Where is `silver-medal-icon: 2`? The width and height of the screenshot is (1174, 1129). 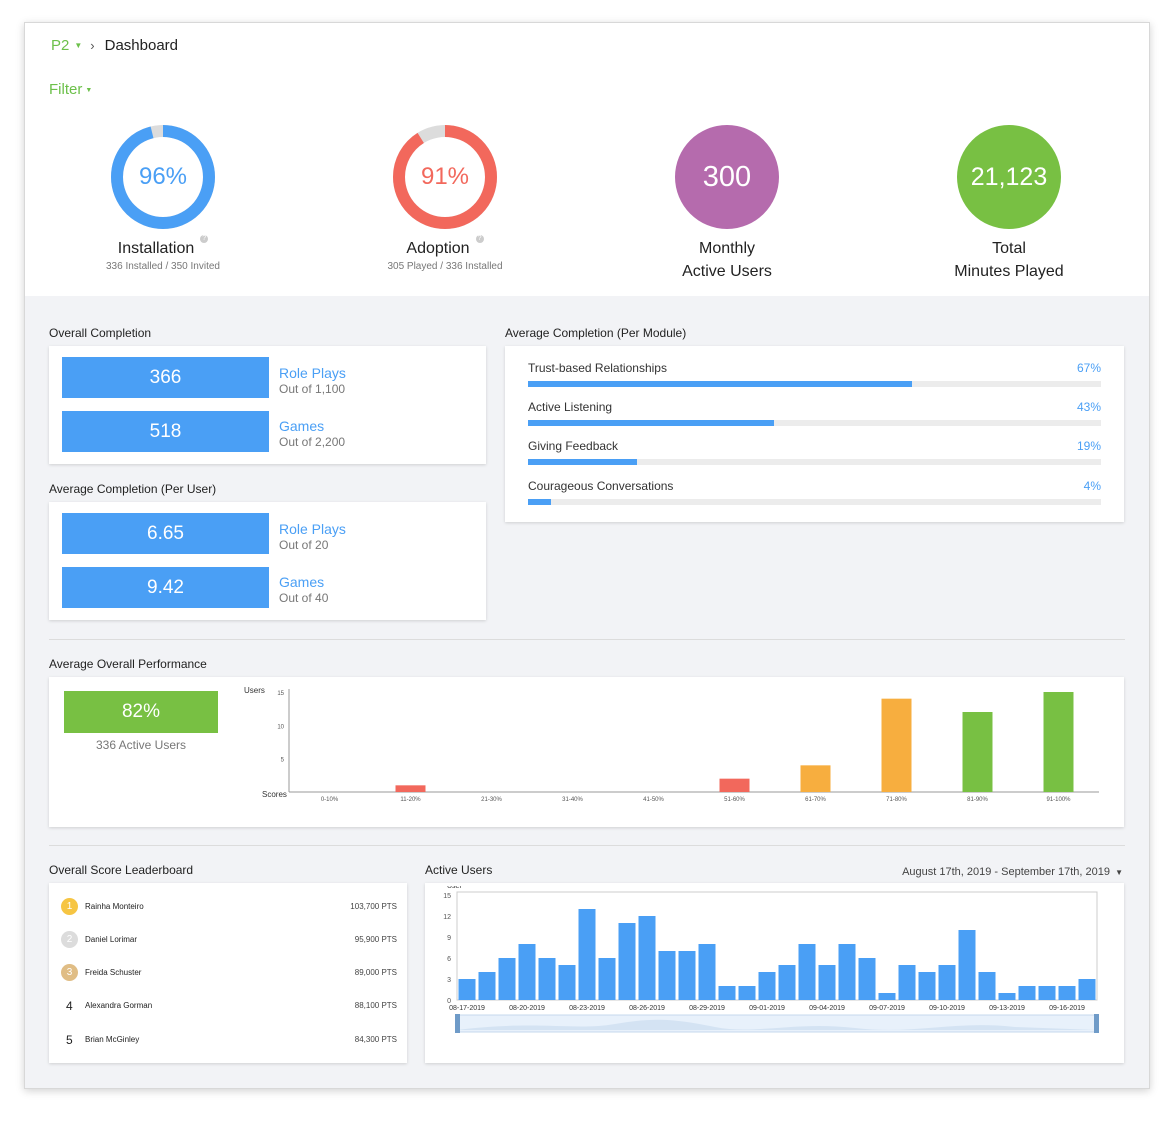 silver-medal-icon: 2 is located at coordinates (69, 939).